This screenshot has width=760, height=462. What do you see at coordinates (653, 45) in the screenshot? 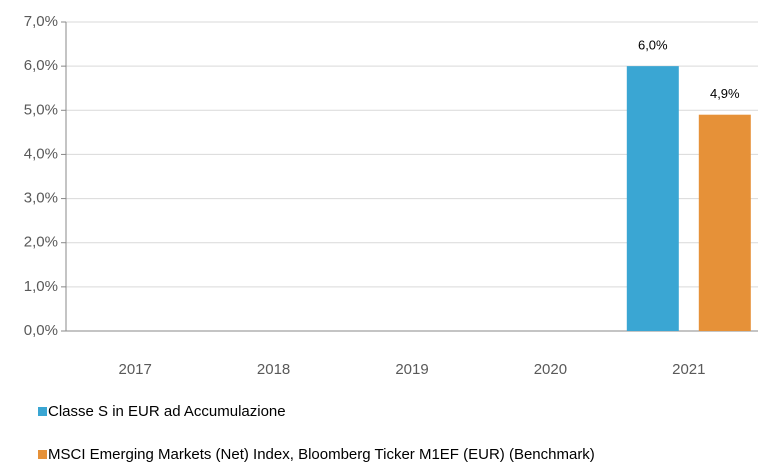
I see `data-label: 6,0%` at bounding box center [653, 45].